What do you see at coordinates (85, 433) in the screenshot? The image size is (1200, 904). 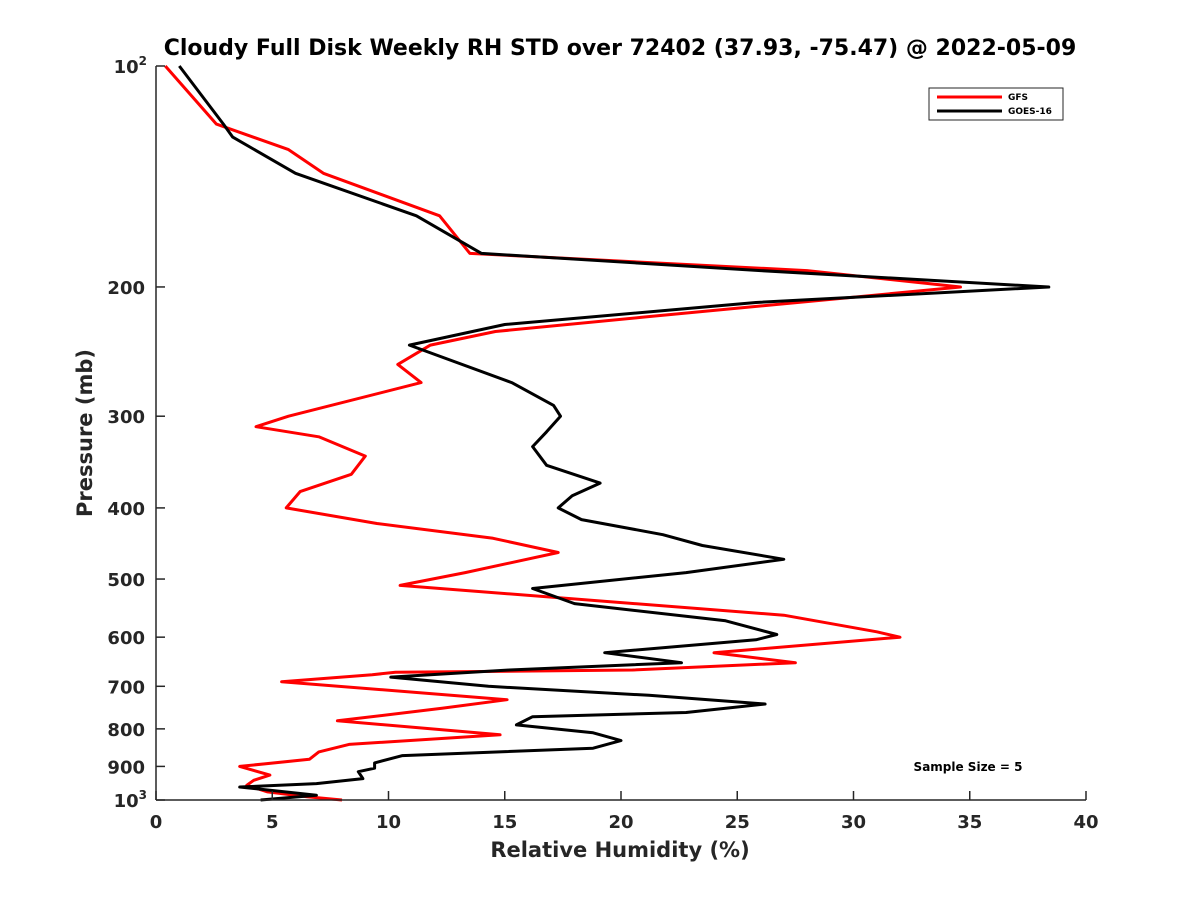 I see `y-axis-label: Pressure (mb)` at bounding box center [85, 433].